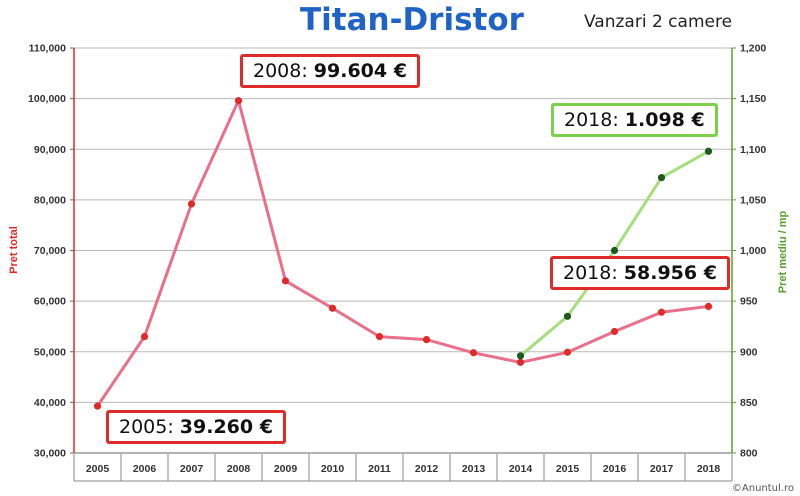 Image resolution: width=800 pixels, height=496 pixels. What do you see at coordinates (753, 49) in the screenshot?
I see `right-tick-label: 1,200` at bounding box center [753, 49].